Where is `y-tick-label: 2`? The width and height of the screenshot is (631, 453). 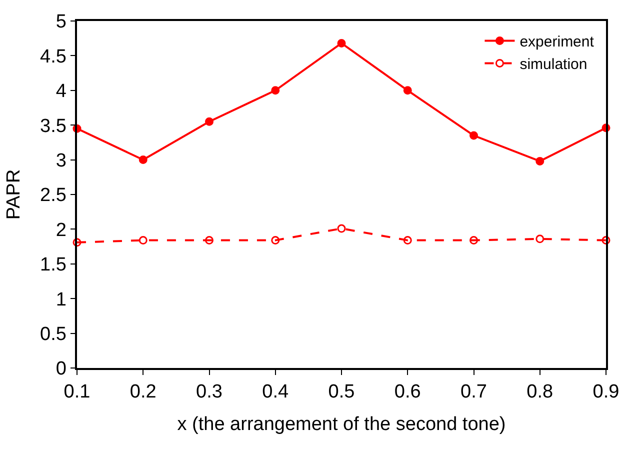
y-tick-label: 2 is located at coordinates (61, 230).